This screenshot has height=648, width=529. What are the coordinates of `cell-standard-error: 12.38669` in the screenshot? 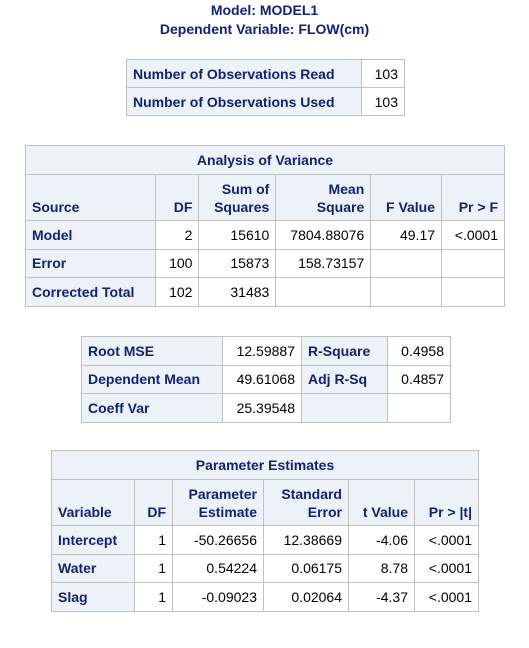 It's located at (306, 540).